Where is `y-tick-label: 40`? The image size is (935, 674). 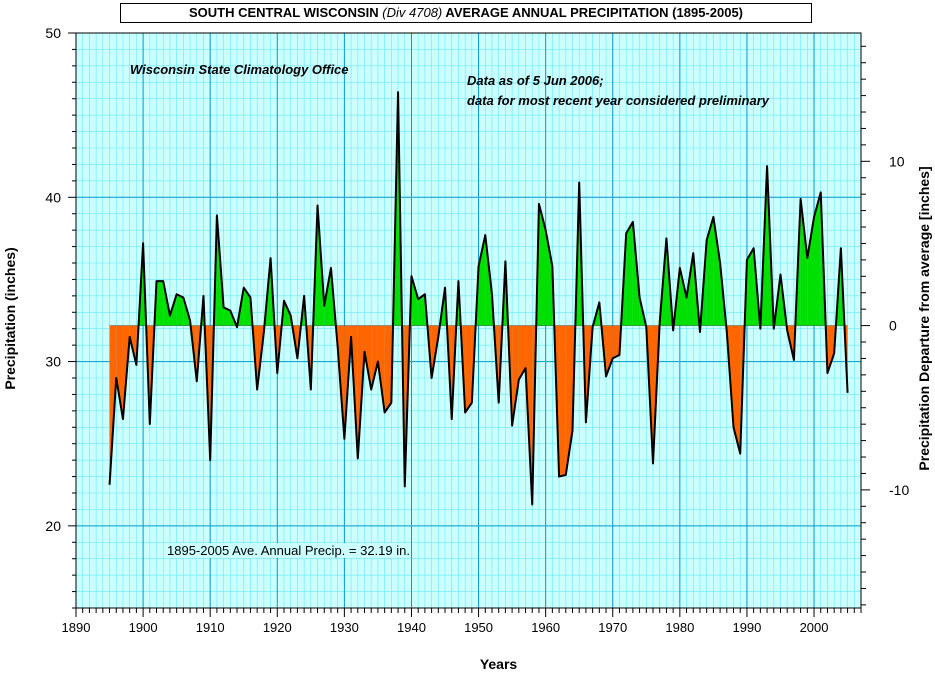 y-tick-label: 40 is located at coordinates (53, 197).